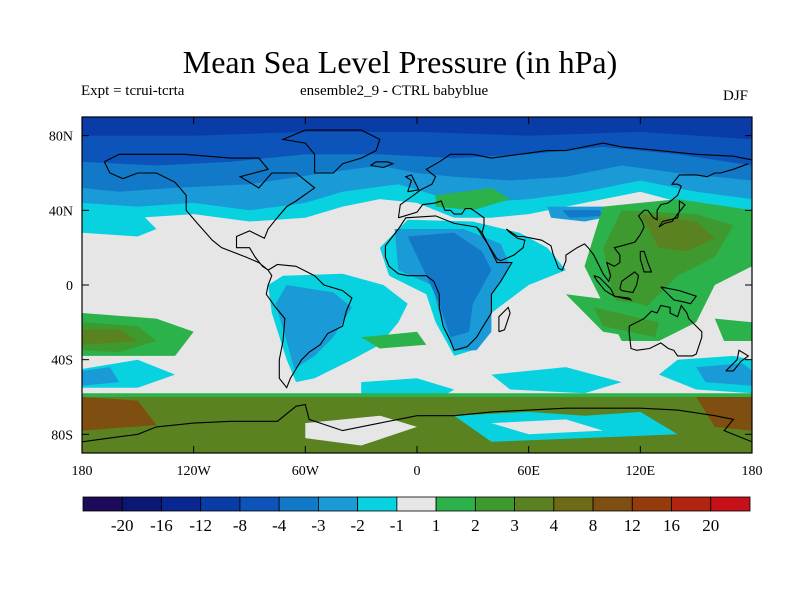  What do you see at coordinates (133, 91) in the screenshot?
I see `experiment-label: Expt = tcrui-tcrta` at bounding box center [133, 91].